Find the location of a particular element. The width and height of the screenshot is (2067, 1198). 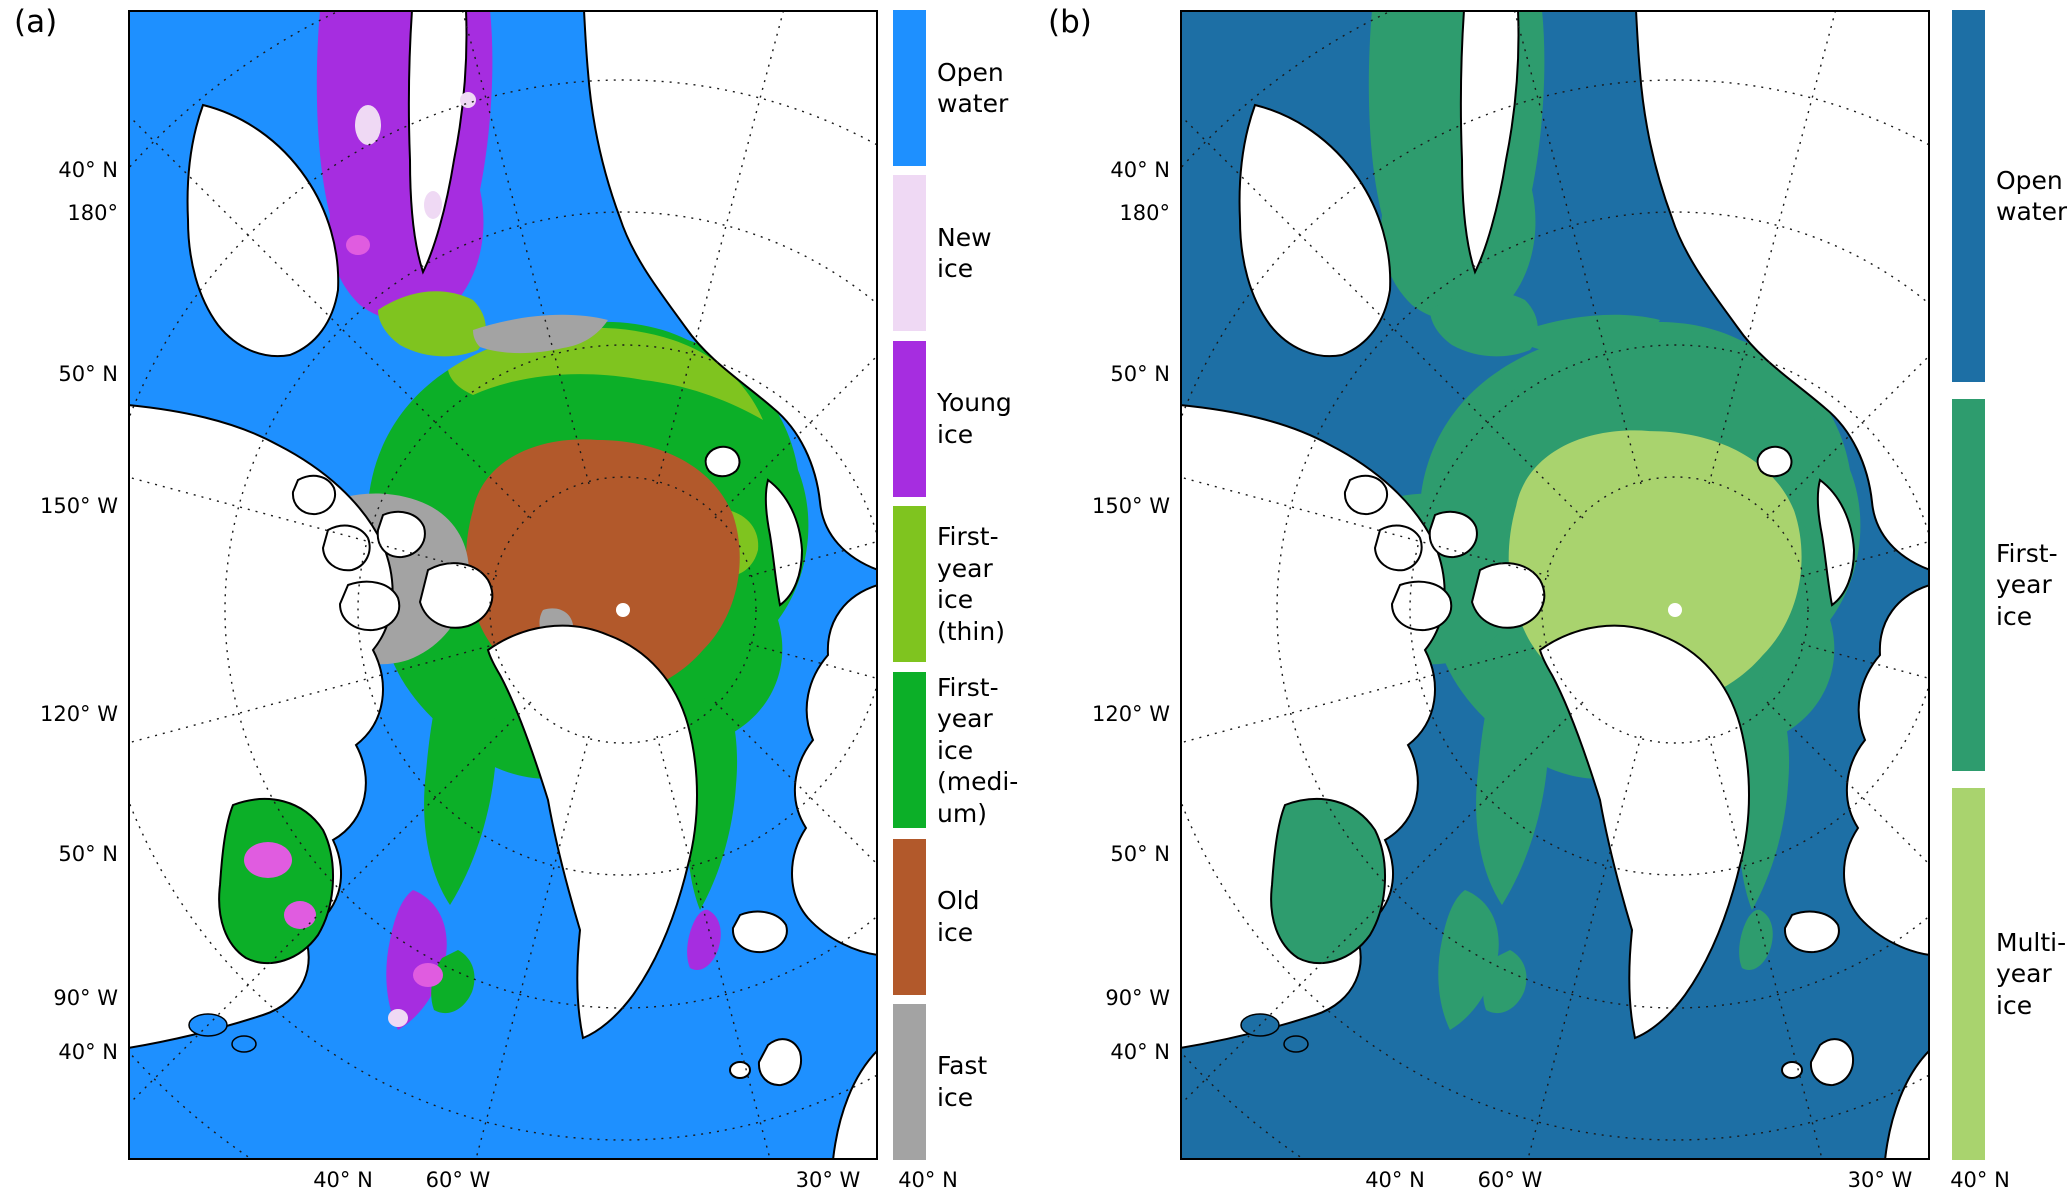

legend-item-first-year-ice: First- year ice is located at coordinates (2009, 585).